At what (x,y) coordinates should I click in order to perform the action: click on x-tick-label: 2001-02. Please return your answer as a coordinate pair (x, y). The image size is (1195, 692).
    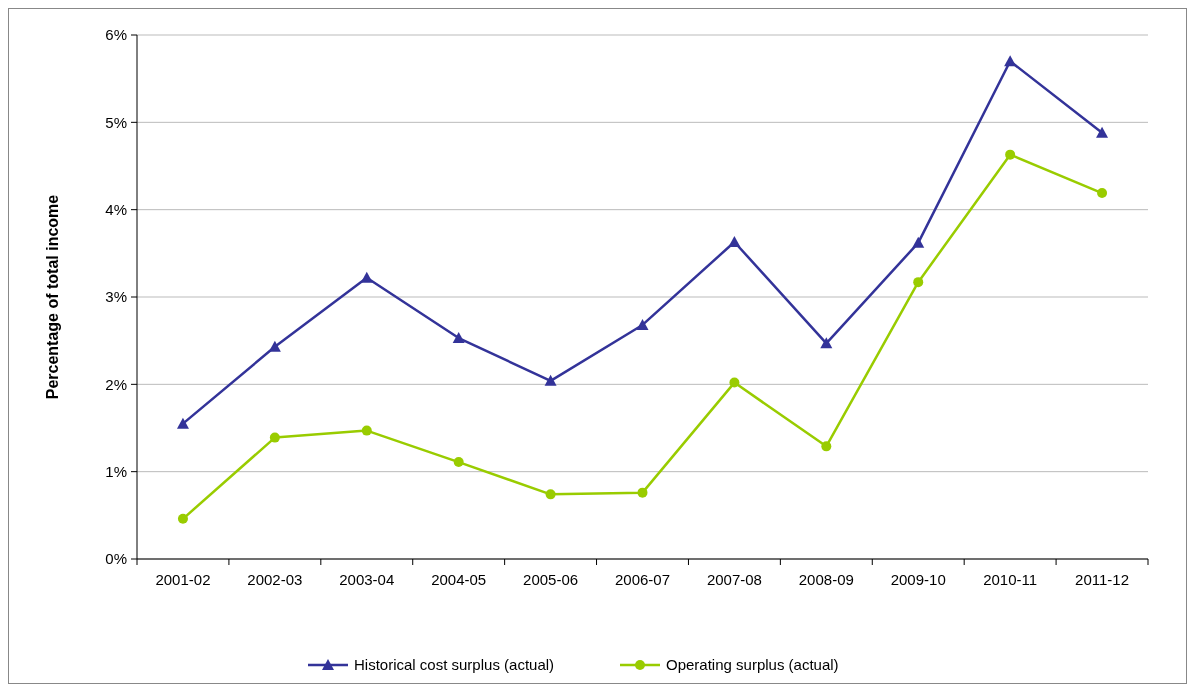
    Looking at the image, I should click on (183, 579).